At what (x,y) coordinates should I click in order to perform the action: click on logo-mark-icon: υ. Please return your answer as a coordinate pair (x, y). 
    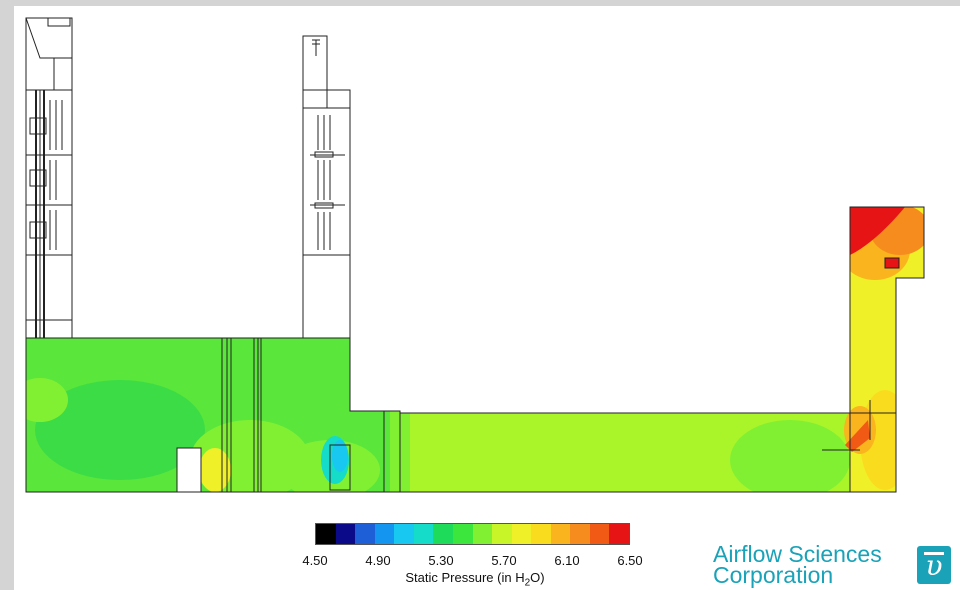
    Looking at the image, I should click on (934, 565).